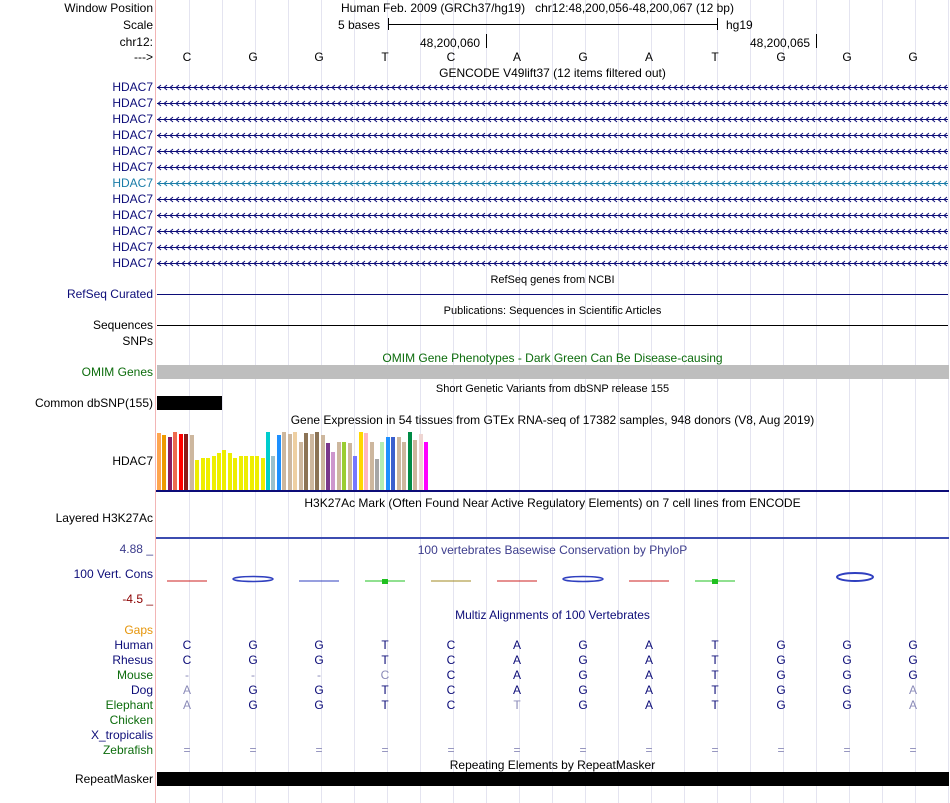 Image resolution: width=950 pixels, height=803 pixels. What do you see at coordinates (131, 720) in the screenshot?
I see `multiz-species-label: Chicken` at bounding box center [131, 720].